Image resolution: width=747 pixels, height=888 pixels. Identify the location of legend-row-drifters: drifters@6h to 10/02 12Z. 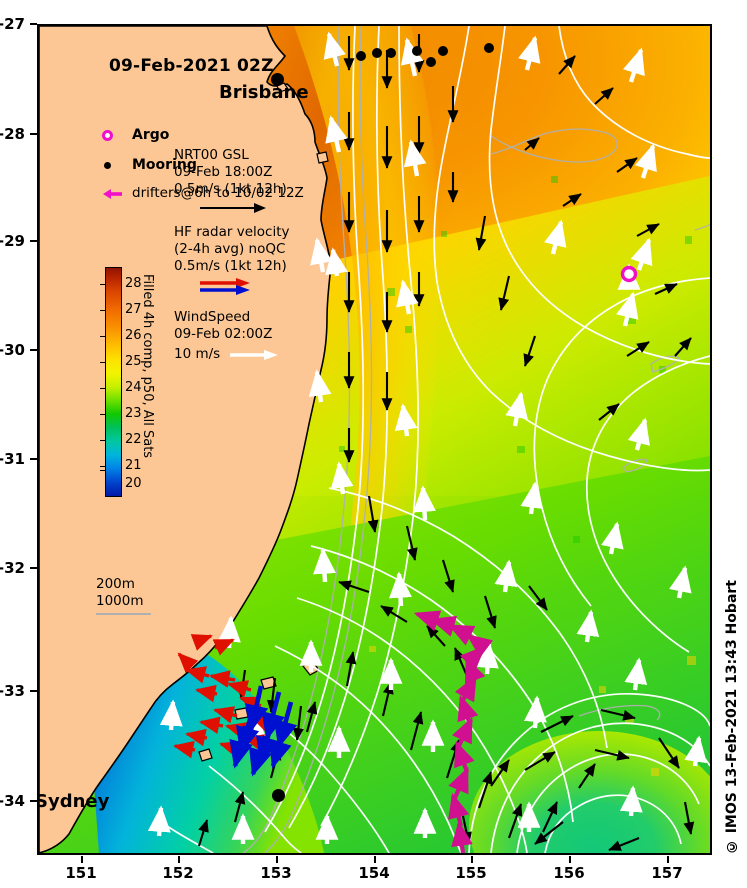
(203, 192).